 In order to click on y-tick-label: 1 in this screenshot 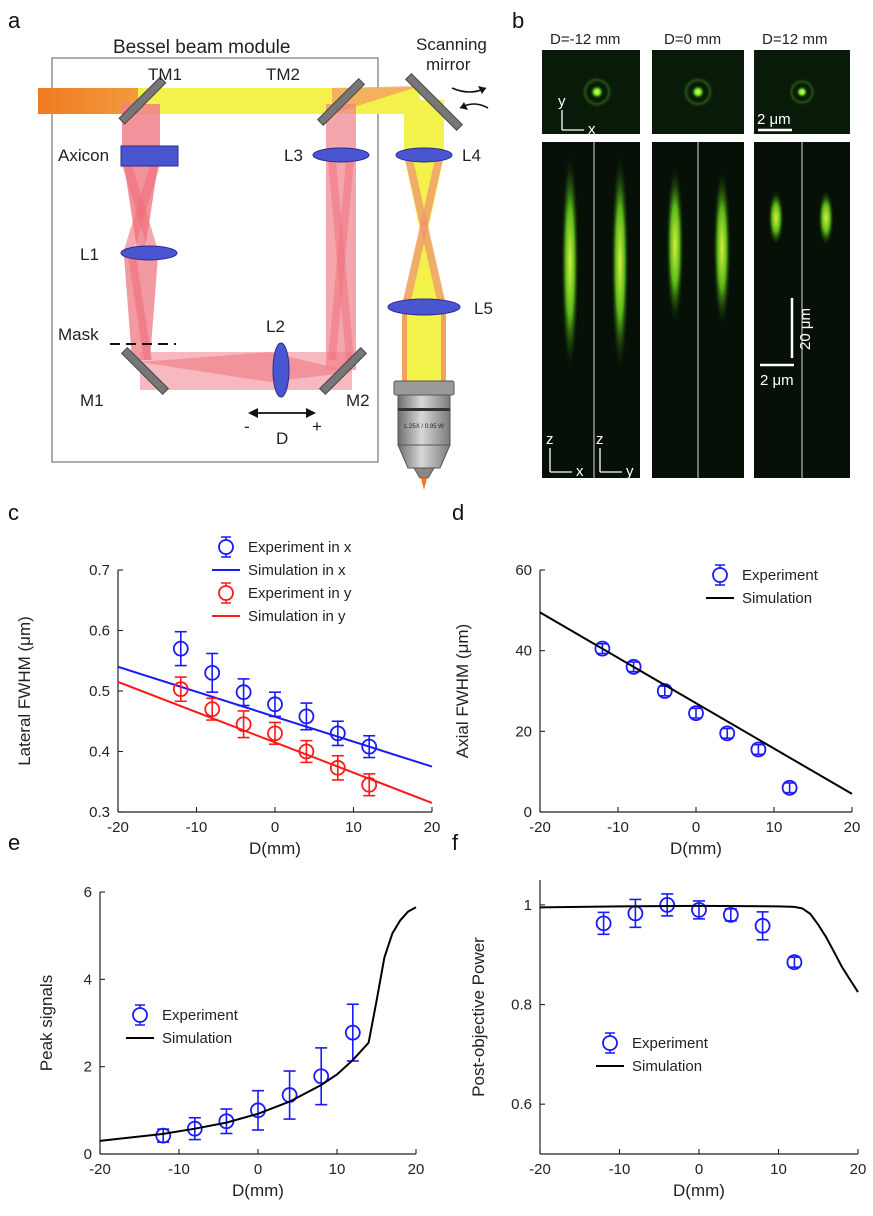, I will do `click(528, 905)`.